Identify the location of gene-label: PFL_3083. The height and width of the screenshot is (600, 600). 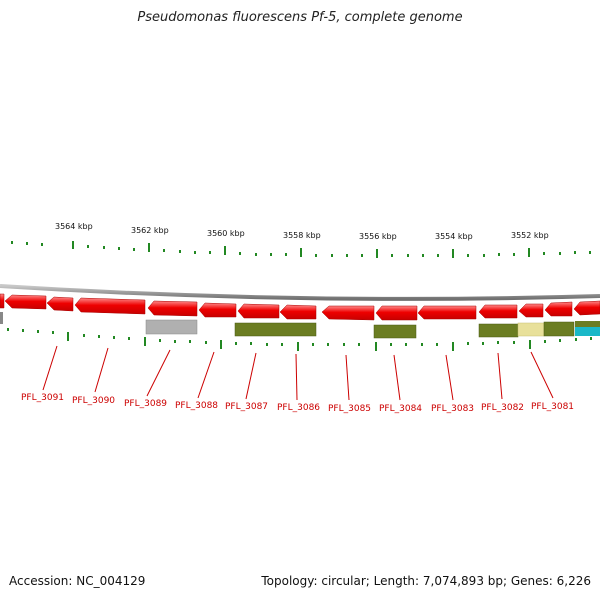
(452, 409).